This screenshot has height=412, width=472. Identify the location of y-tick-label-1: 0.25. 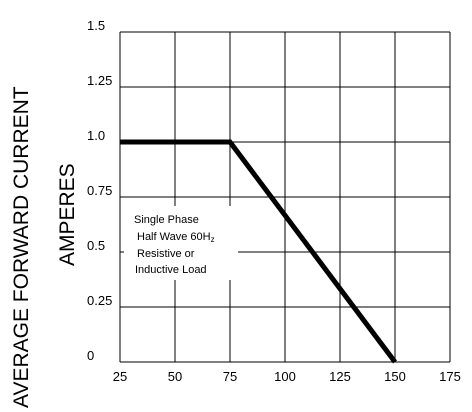
(99, 300).